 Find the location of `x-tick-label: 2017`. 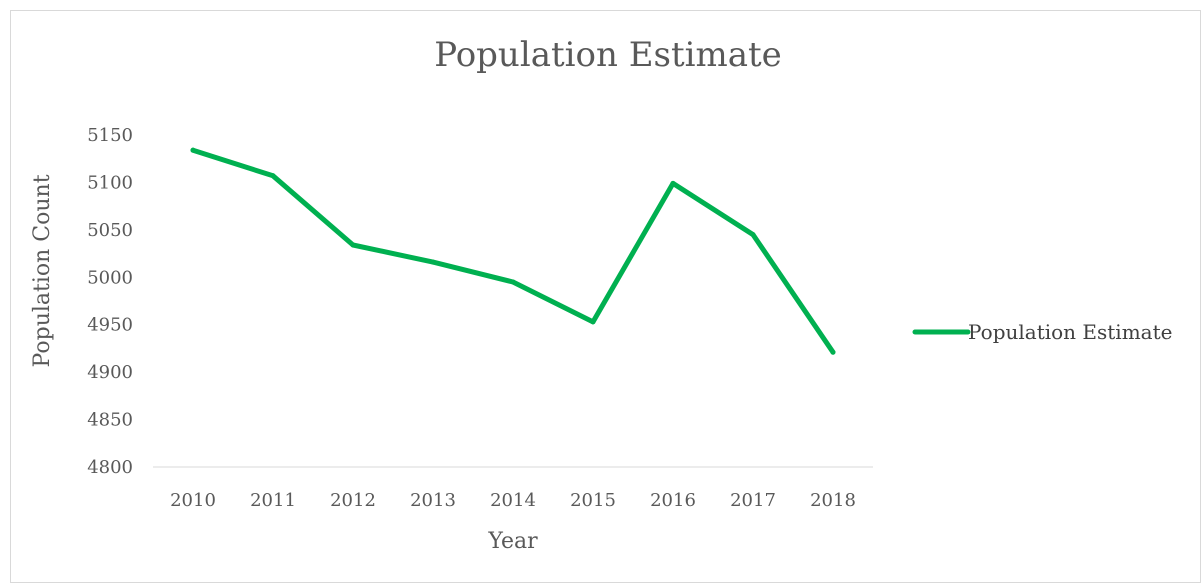

x-tick-label: 2017 is located at coordinates (753, 500).